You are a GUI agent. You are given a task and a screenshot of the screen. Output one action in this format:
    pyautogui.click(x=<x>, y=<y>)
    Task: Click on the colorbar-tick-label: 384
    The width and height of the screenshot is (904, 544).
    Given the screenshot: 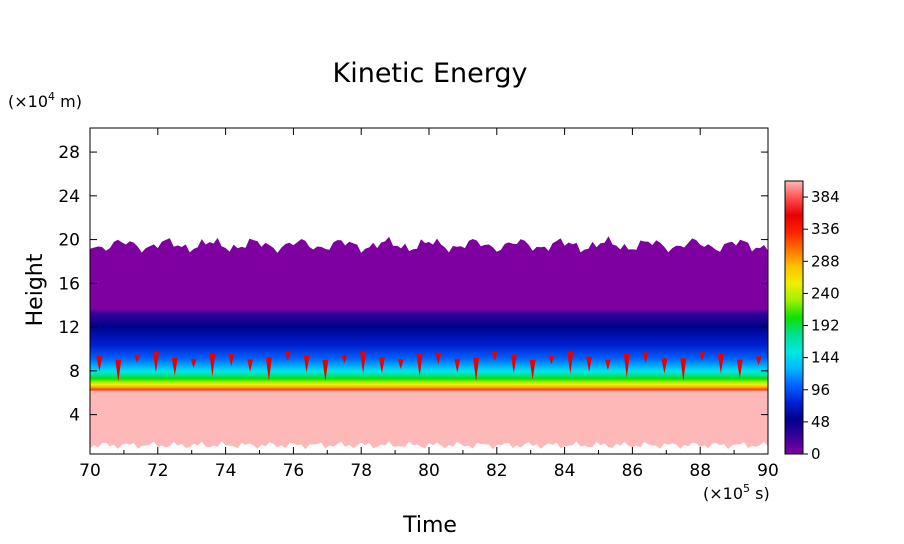 What is the action you would take?
    pyautogui.click(x=825, y=197)
    